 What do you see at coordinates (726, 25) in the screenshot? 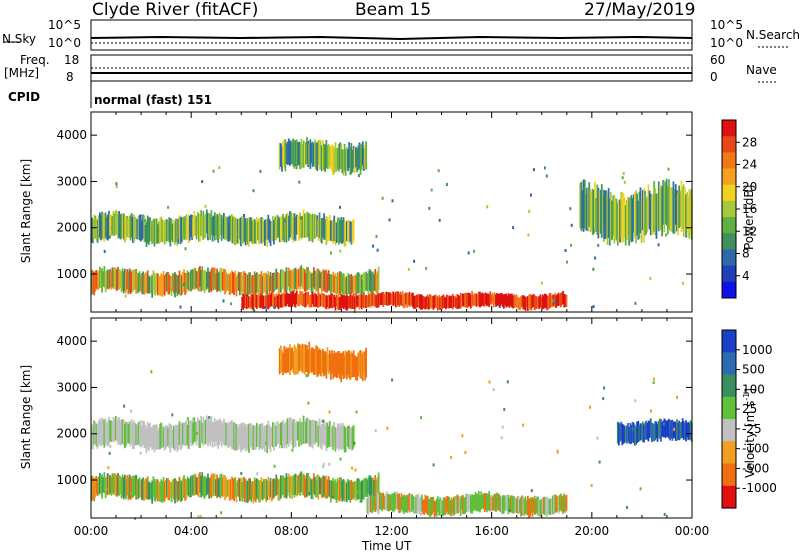
I see `nsearch-tick-top: 10^5` at bounding box center [726, 25].